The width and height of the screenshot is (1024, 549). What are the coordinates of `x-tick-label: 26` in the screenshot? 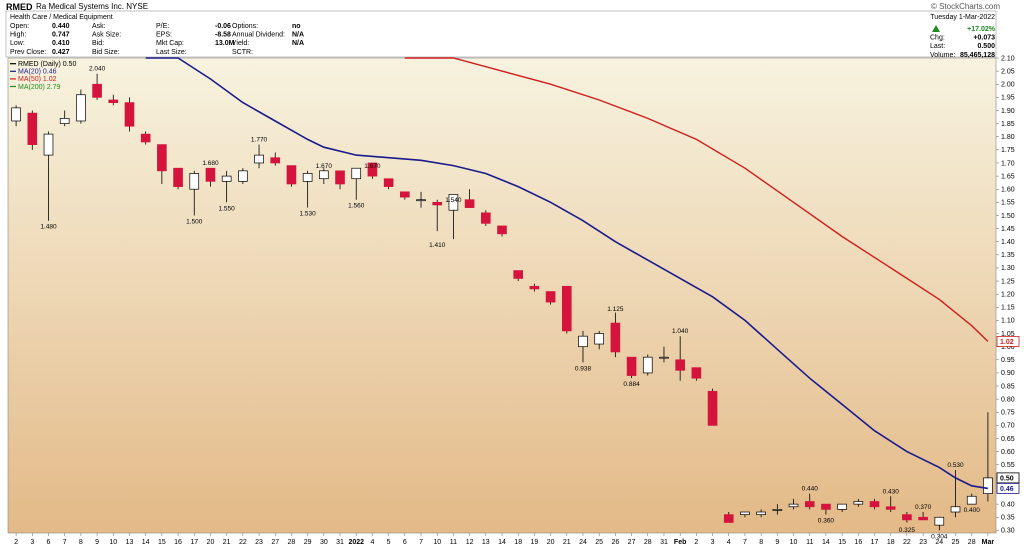 It's located at (615, 542).